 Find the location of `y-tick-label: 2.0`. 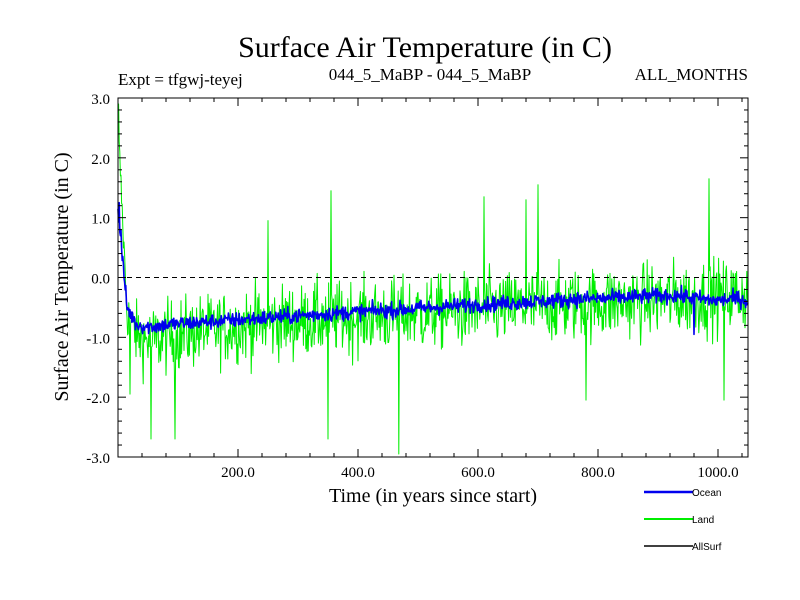

y-tick-label: 2.0 is located at coordinates (100, 160).